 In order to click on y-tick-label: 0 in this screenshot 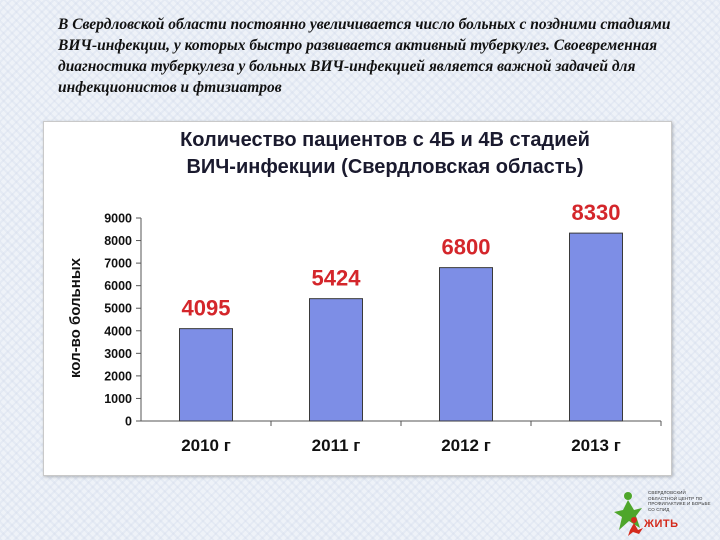, I will do `click(128, 422)`.